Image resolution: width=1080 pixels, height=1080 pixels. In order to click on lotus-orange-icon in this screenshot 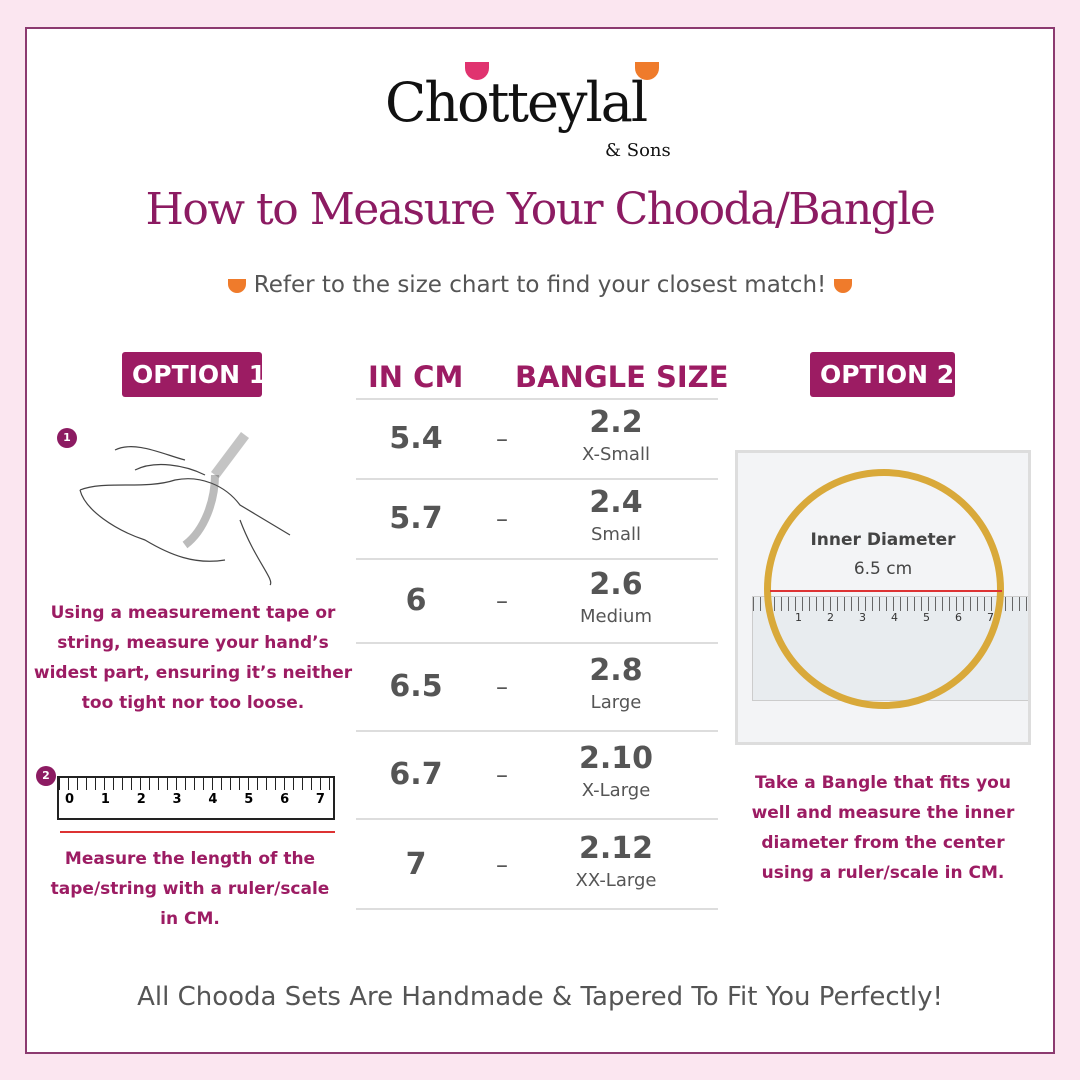, I will do `click(647, 71)`.